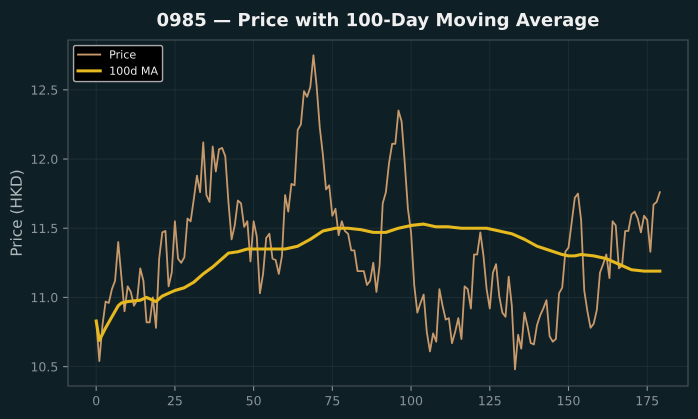 Image resolution: width=698 pixels, height=419 pixels. I want to click on legend-label: Price, so click(123, 54).